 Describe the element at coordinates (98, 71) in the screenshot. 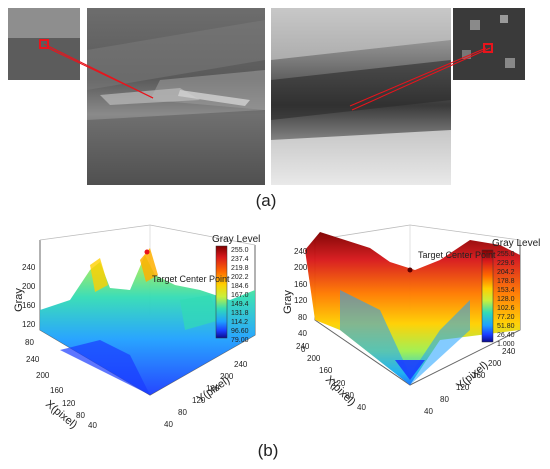

I see `left-zoom-connector` at that location.